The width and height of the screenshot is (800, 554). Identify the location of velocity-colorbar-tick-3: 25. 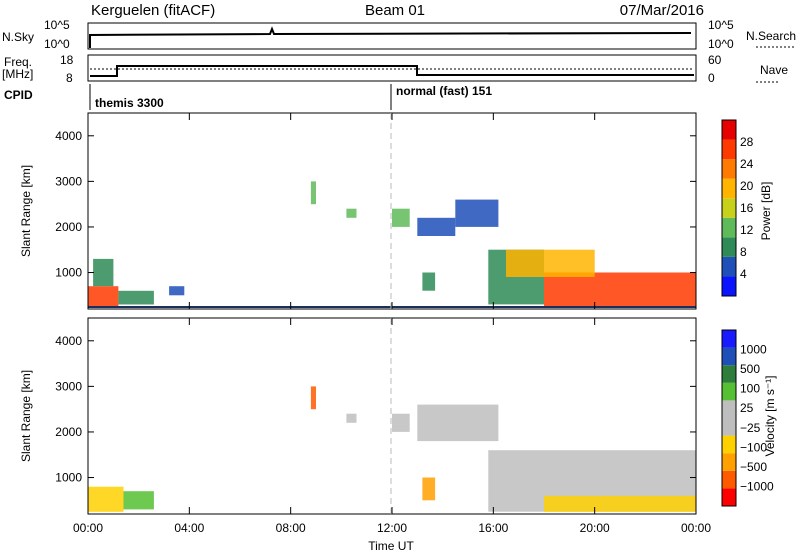
(747, 408).